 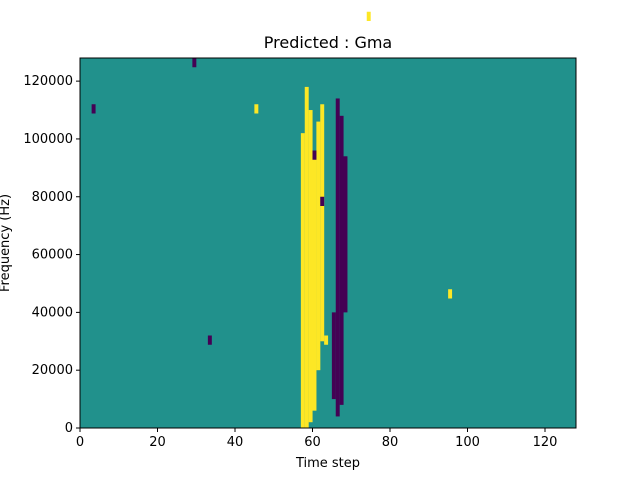 I want to click on y-tick-label: 100000, so click(x=48, y=139).